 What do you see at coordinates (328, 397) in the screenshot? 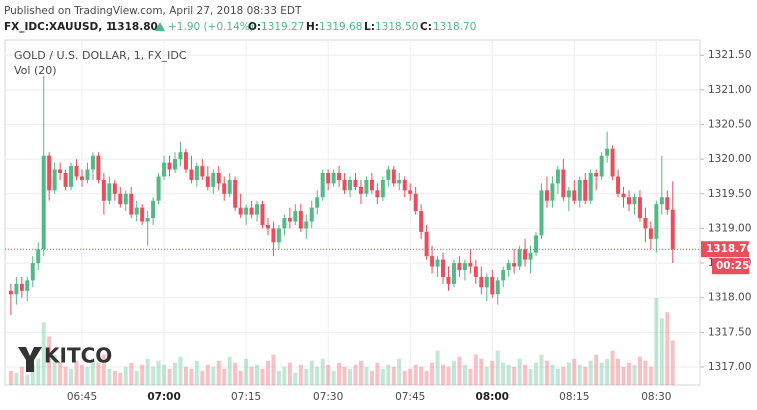
I see `x-tick-label: 07:30` at bounding box center [328, 397].